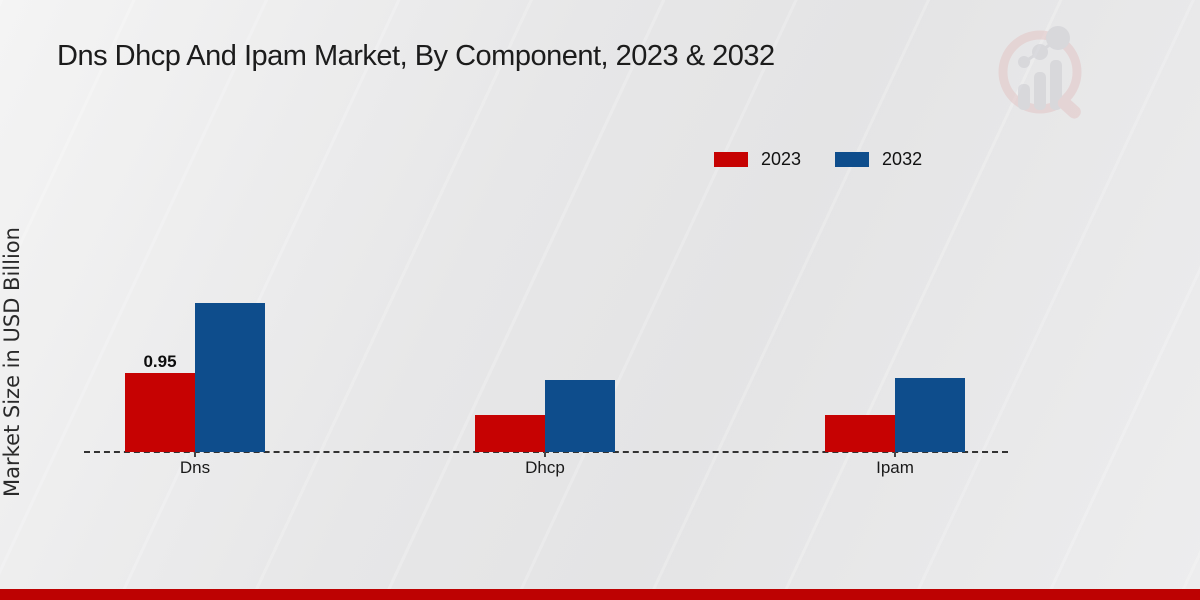 The image size is (1200, 600). I want to click on bar-2023-dns: 0.95, so click(160, 402).